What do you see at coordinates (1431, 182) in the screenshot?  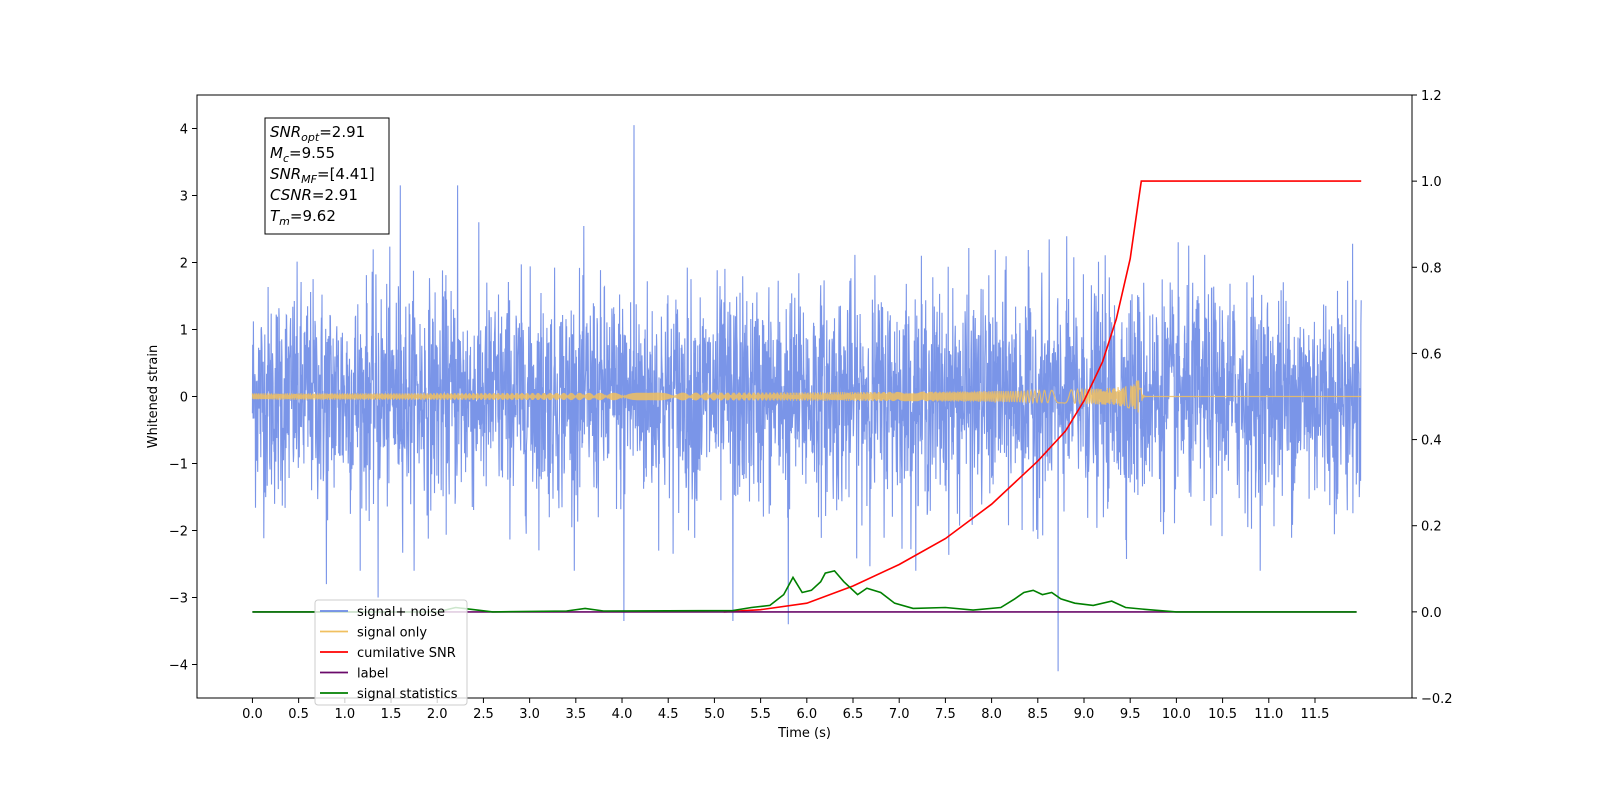 I see `y2-tick-label: 1.0` at bounding box center [1431, 182].